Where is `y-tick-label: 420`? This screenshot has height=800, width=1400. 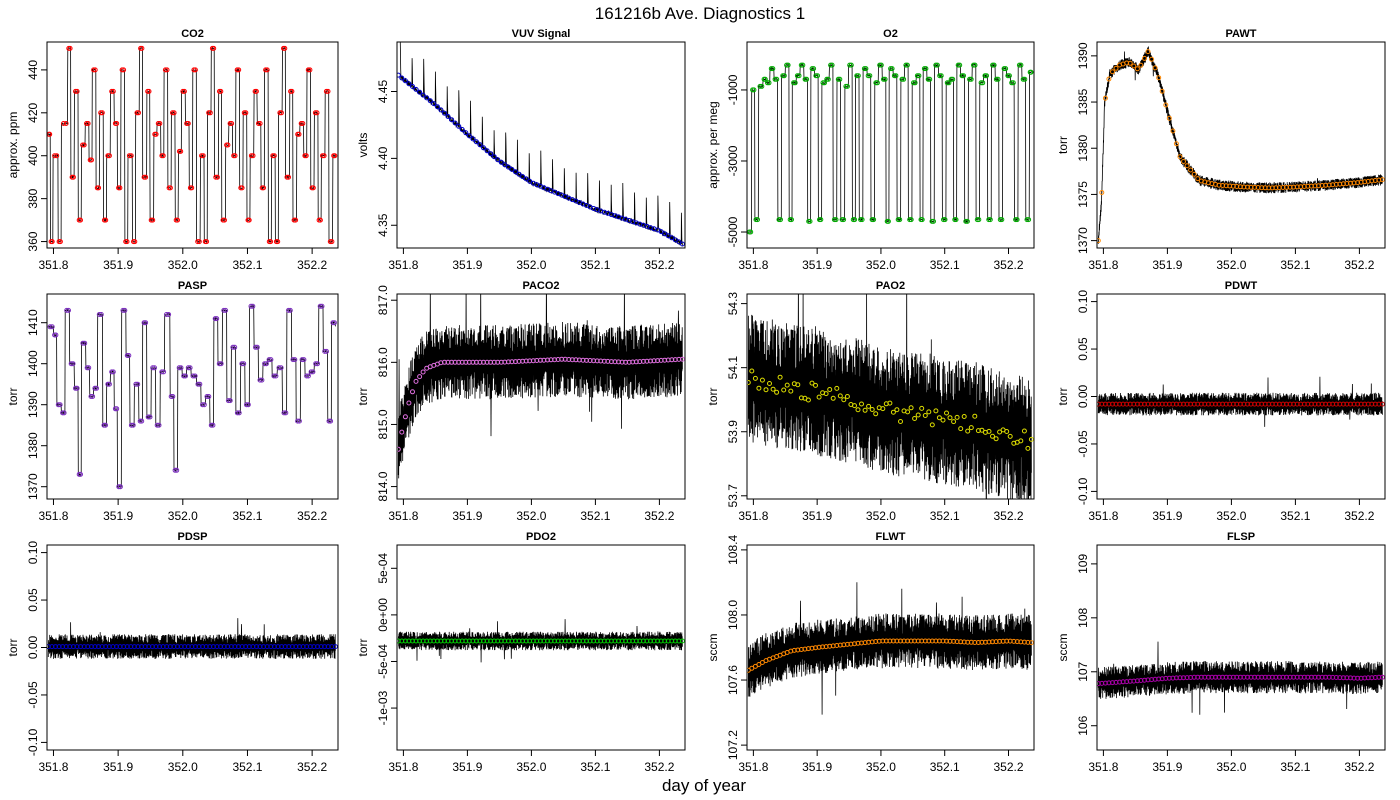
y-tick-label: 420 is located at coordinates (33, 112).